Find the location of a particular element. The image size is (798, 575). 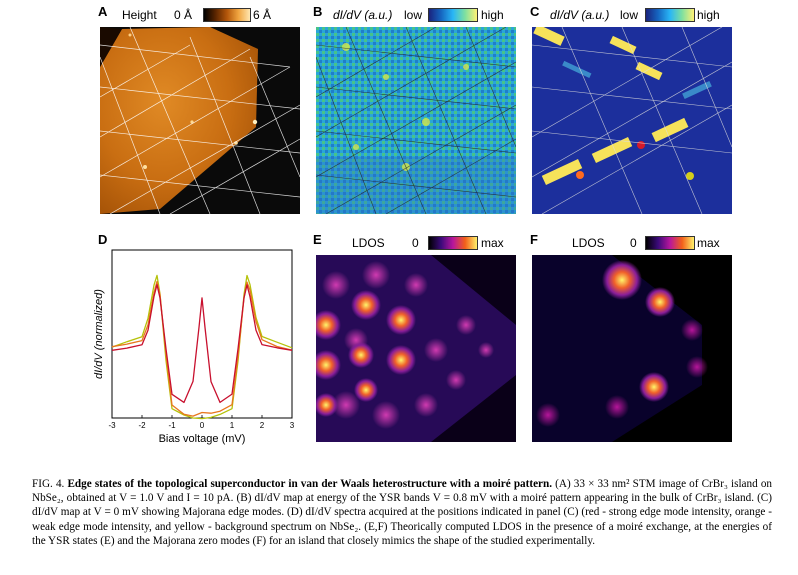

x-tick-label: 2 is located at coordinates (262, 425).